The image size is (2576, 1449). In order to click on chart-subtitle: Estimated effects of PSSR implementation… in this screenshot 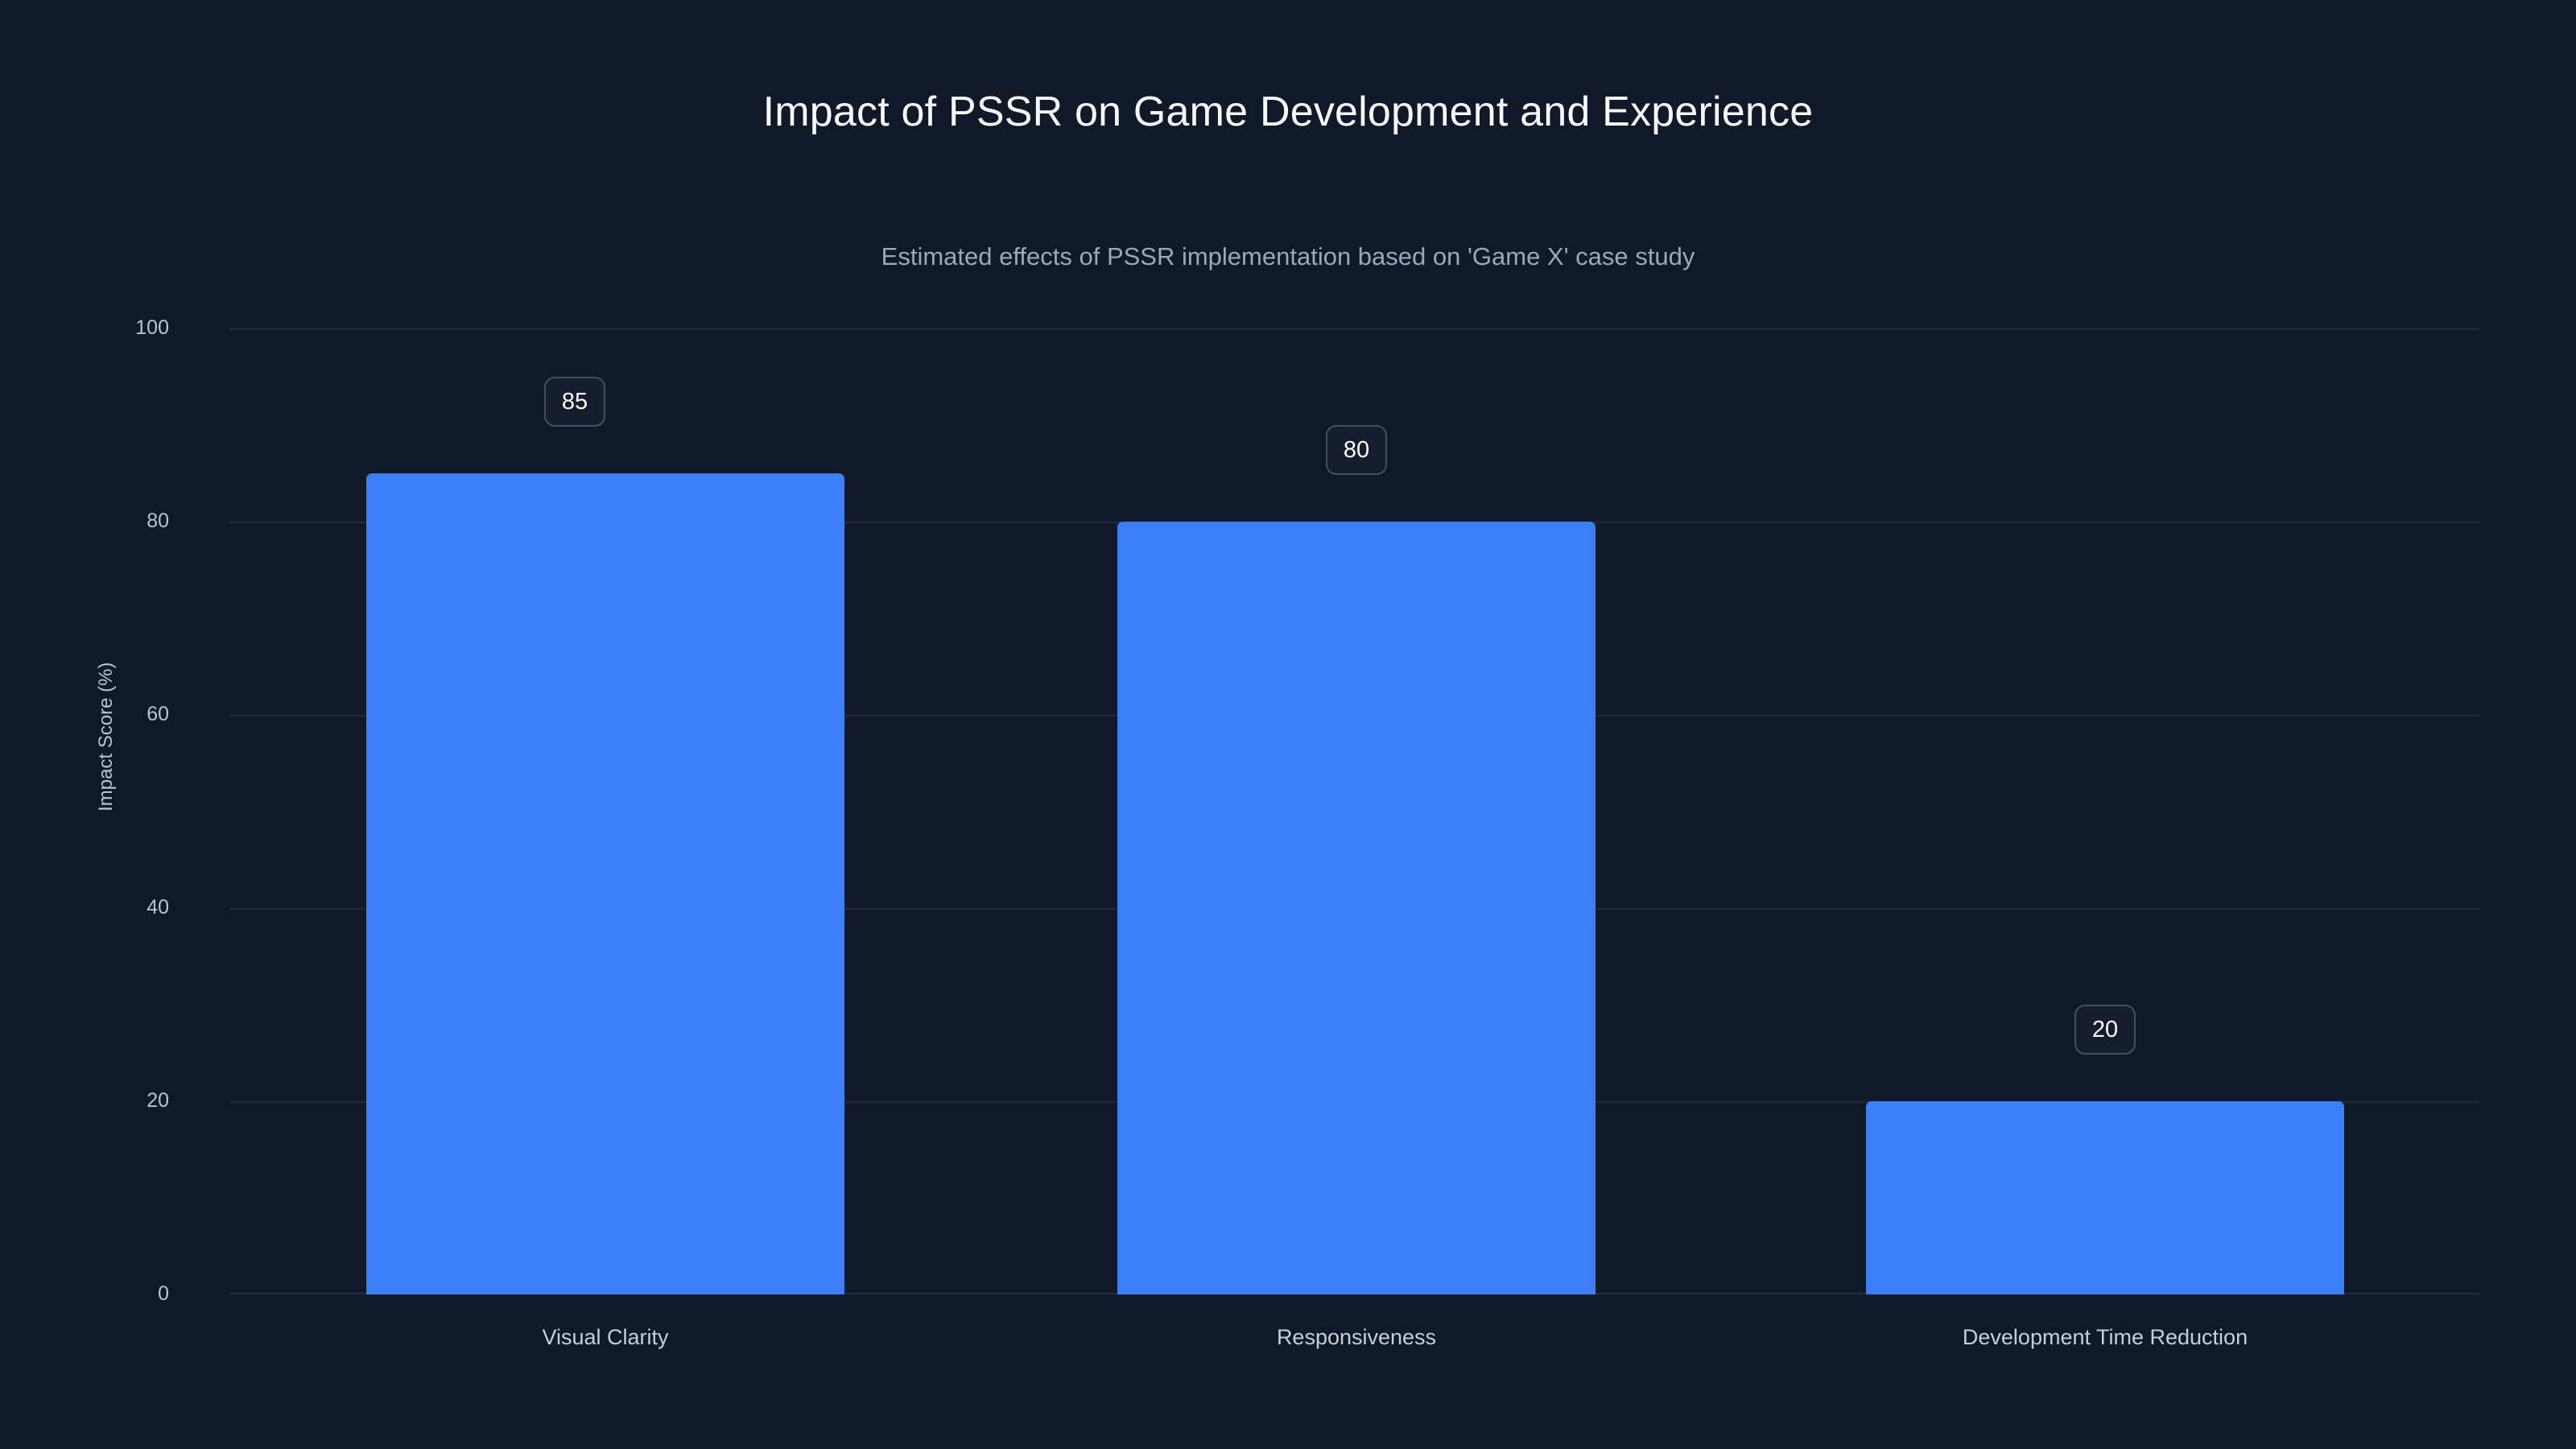, I will do `click(1288, 256)`.